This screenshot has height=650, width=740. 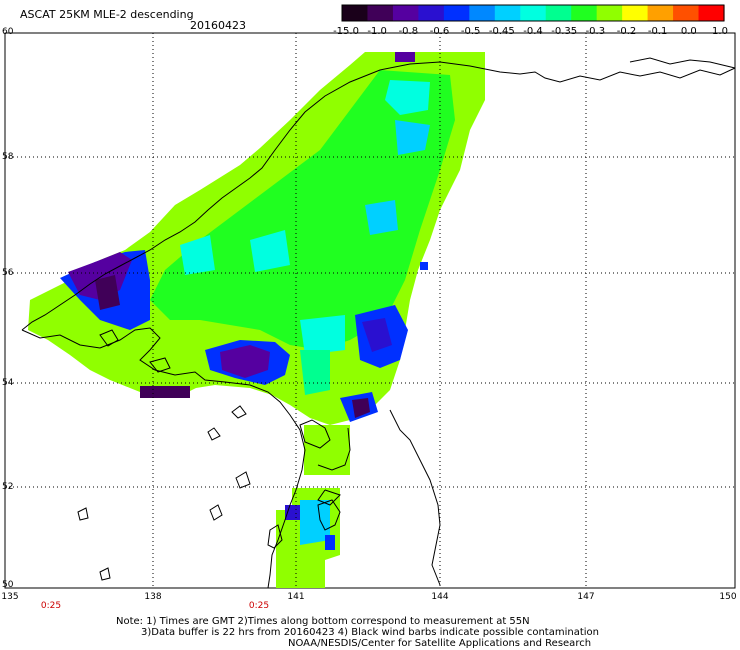 I want to click on lon-label-141: 141, so click(x=296, y=597).